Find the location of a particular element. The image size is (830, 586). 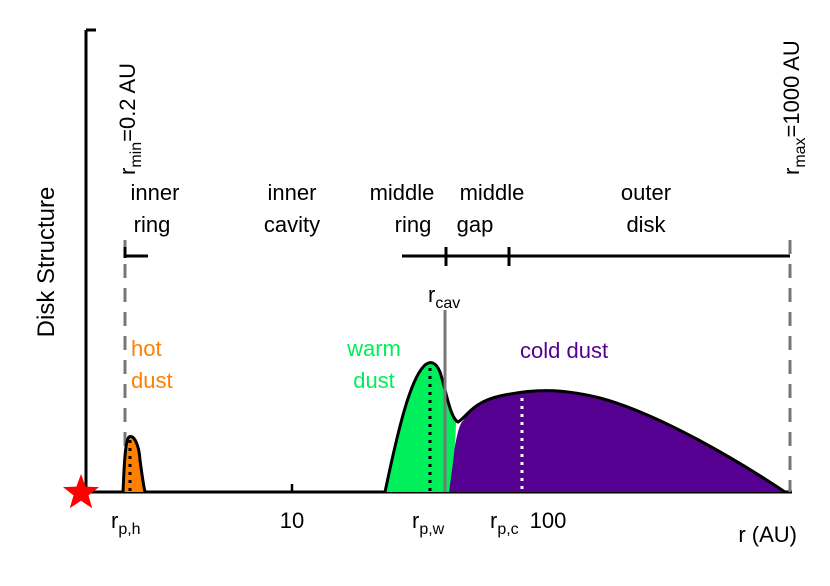

warm-dust-label-line2: dust is located at coordinates (374, 380).